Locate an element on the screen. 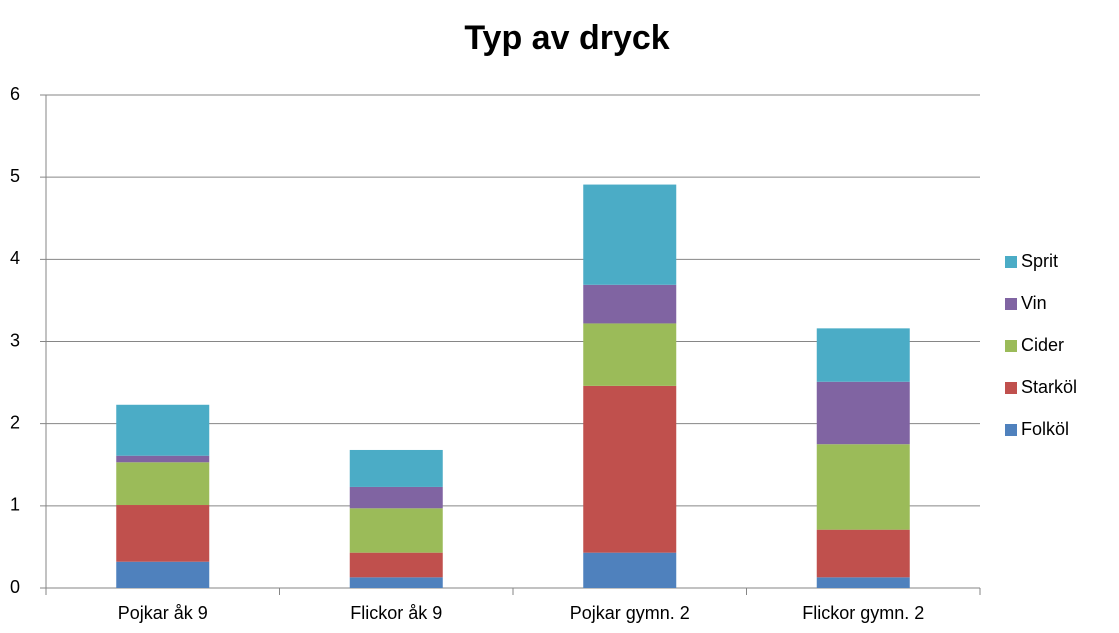 This screenshot has width=1119, height=633. legend-label: Starköl is located at coordinates (1049, 387).